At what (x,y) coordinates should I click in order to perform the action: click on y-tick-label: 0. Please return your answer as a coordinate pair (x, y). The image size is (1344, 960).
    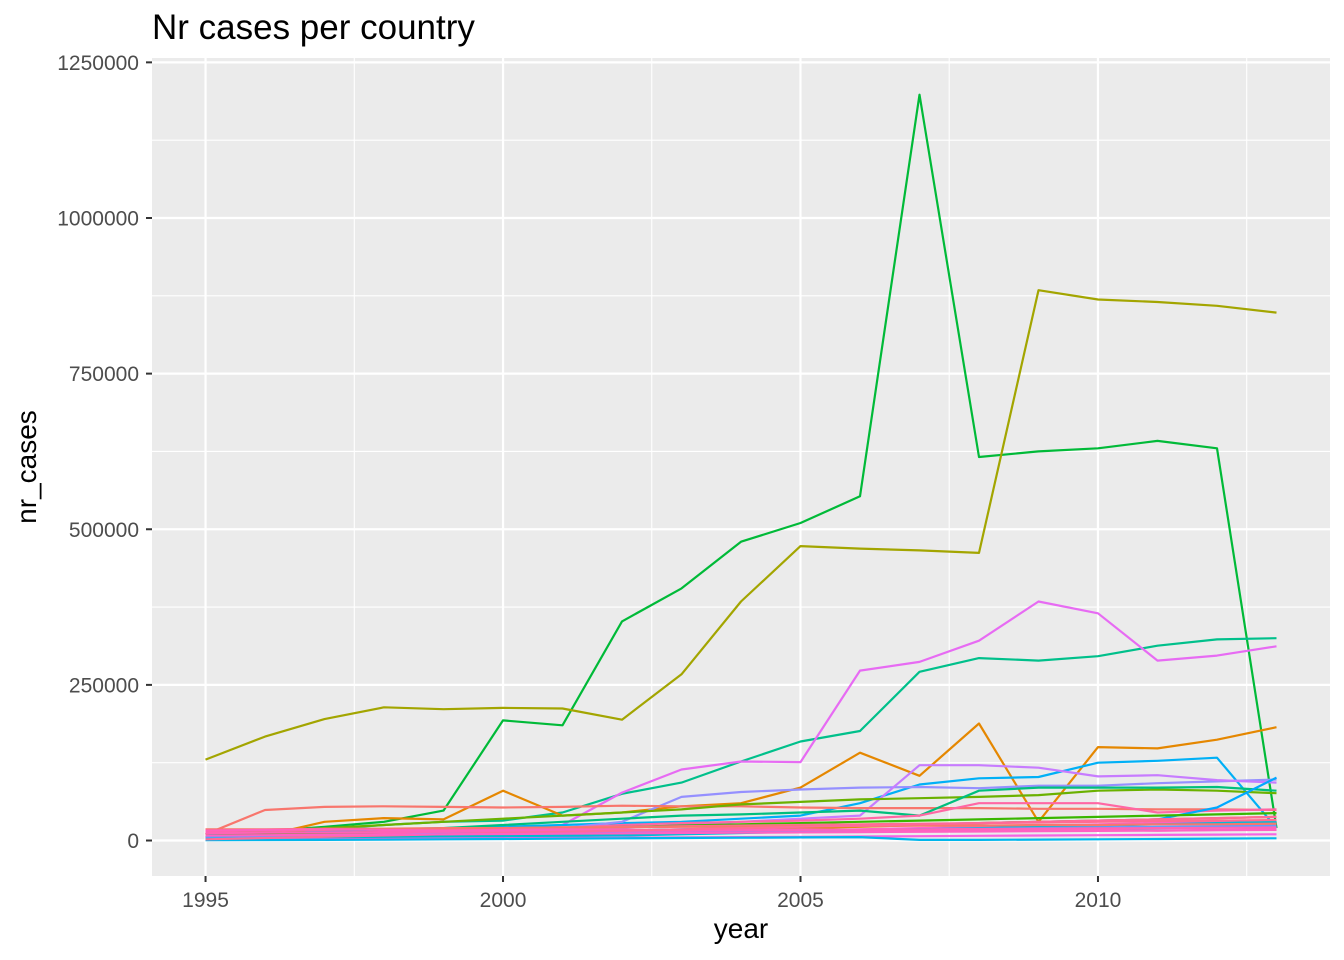
    Looking at the image, I should click on (133, 841).